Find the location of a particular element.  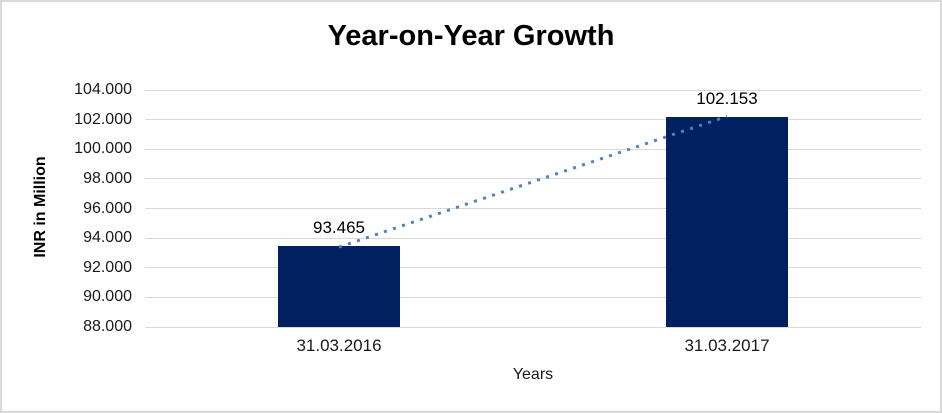

chart-title: Year-on-Year Growth is located at coordinates (471, 36).